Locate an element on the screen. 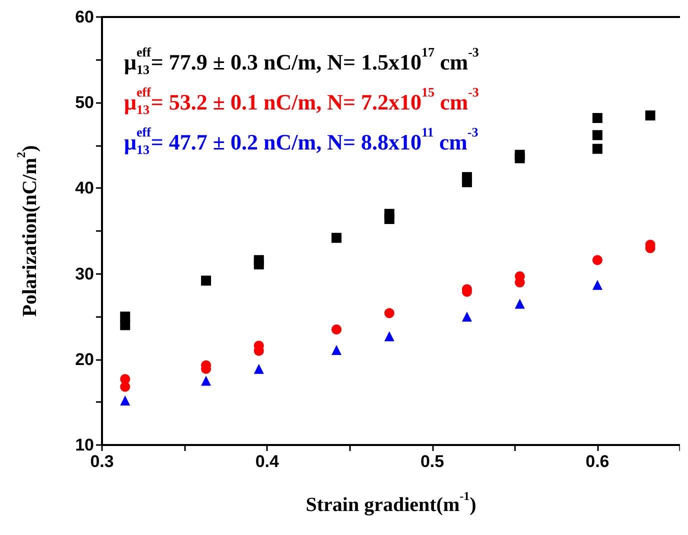 The width and height of the screenshot is (688, 535). y-tick-label: 40 is located at coordinates (84, 188).